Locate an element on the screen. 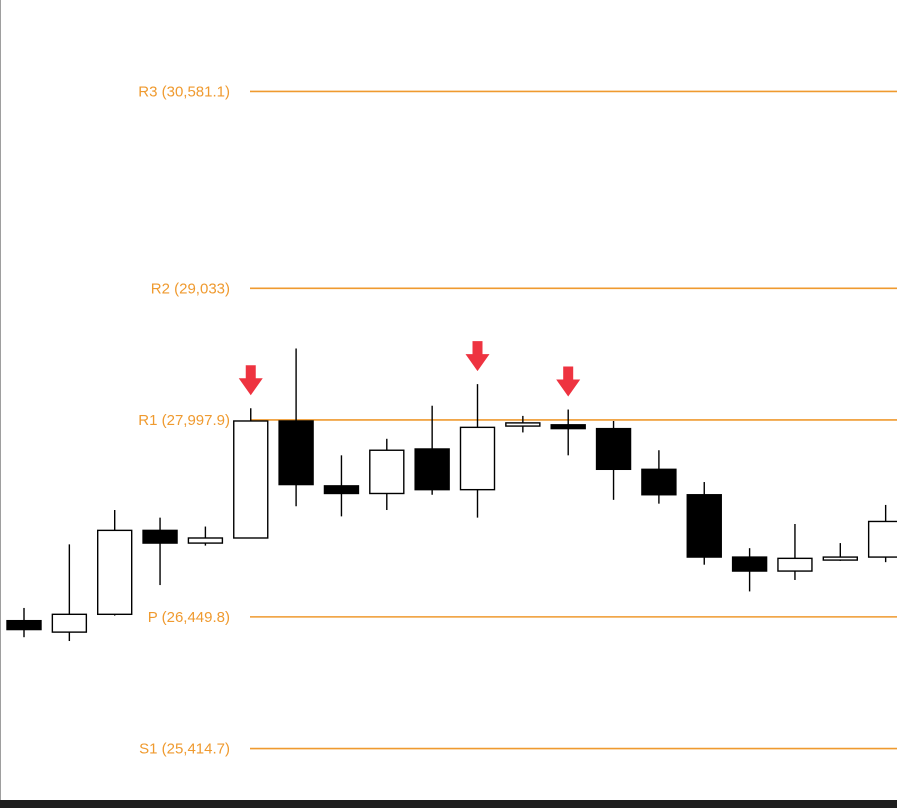  level-label-r1: R1 (27,997.9) is located at coordinates (184, 420).